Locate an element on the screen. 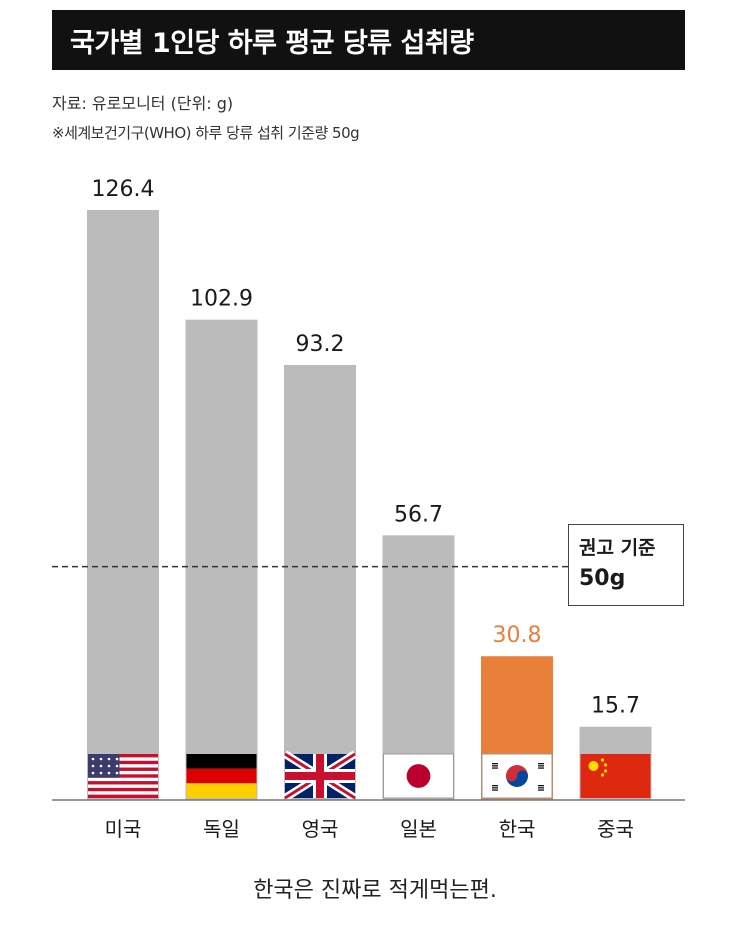  category-label: 일본 is located at coordinates (418, 829).